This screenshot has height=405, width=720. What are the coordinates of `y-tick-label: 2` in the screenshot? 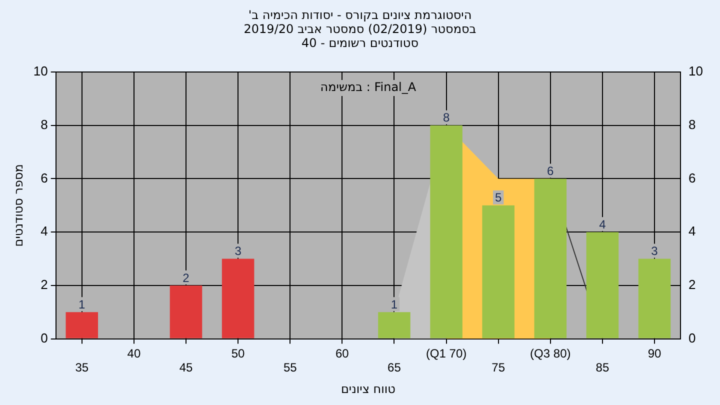 It's located at (44, 284).